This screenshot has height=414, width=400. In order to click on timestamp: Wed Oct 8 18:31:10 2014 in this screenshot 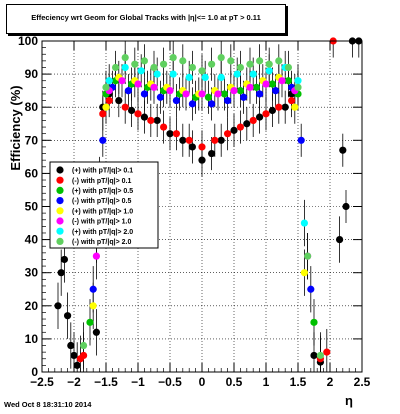, I will do `click(48, 404)`.